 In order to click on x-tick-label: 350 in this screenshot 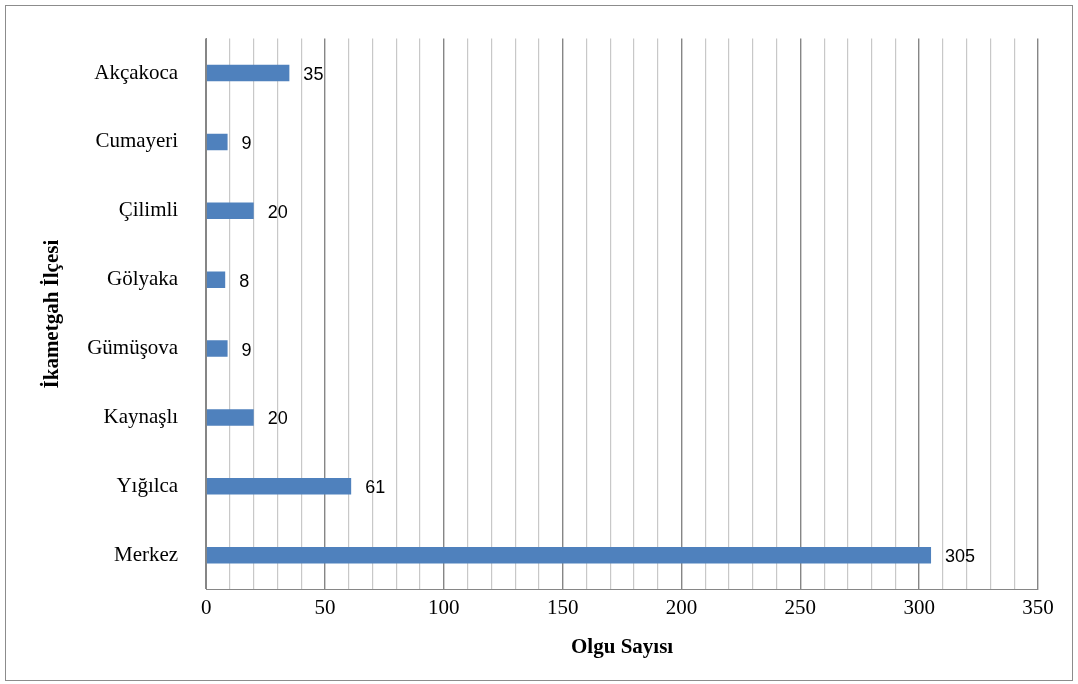, I will do `click(1038, 606)`.